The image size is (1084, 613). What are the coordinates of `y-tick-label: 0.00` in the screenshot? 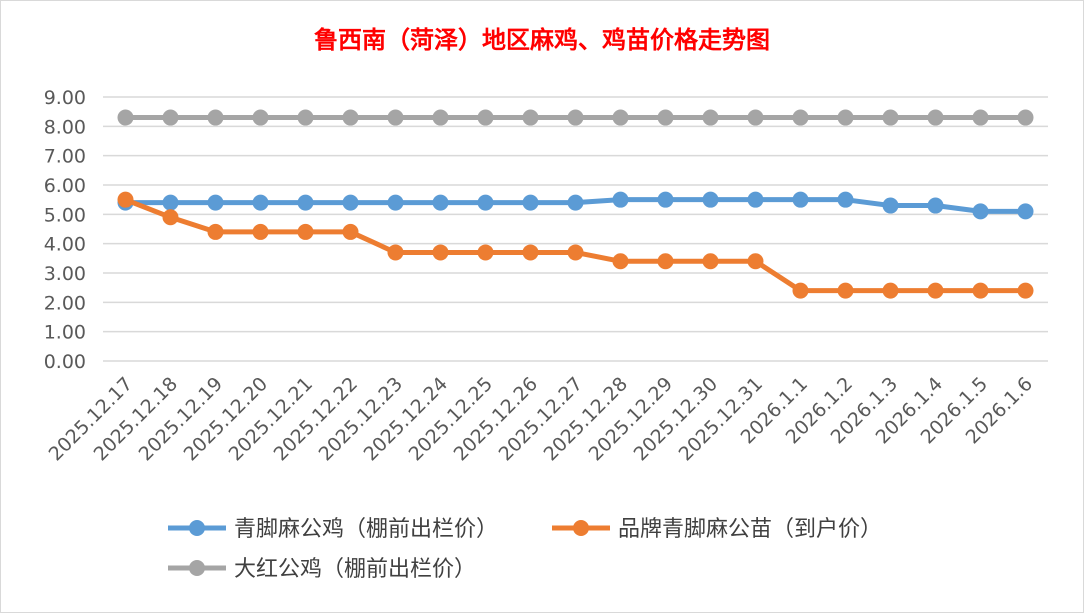 It's located at (65, 362).